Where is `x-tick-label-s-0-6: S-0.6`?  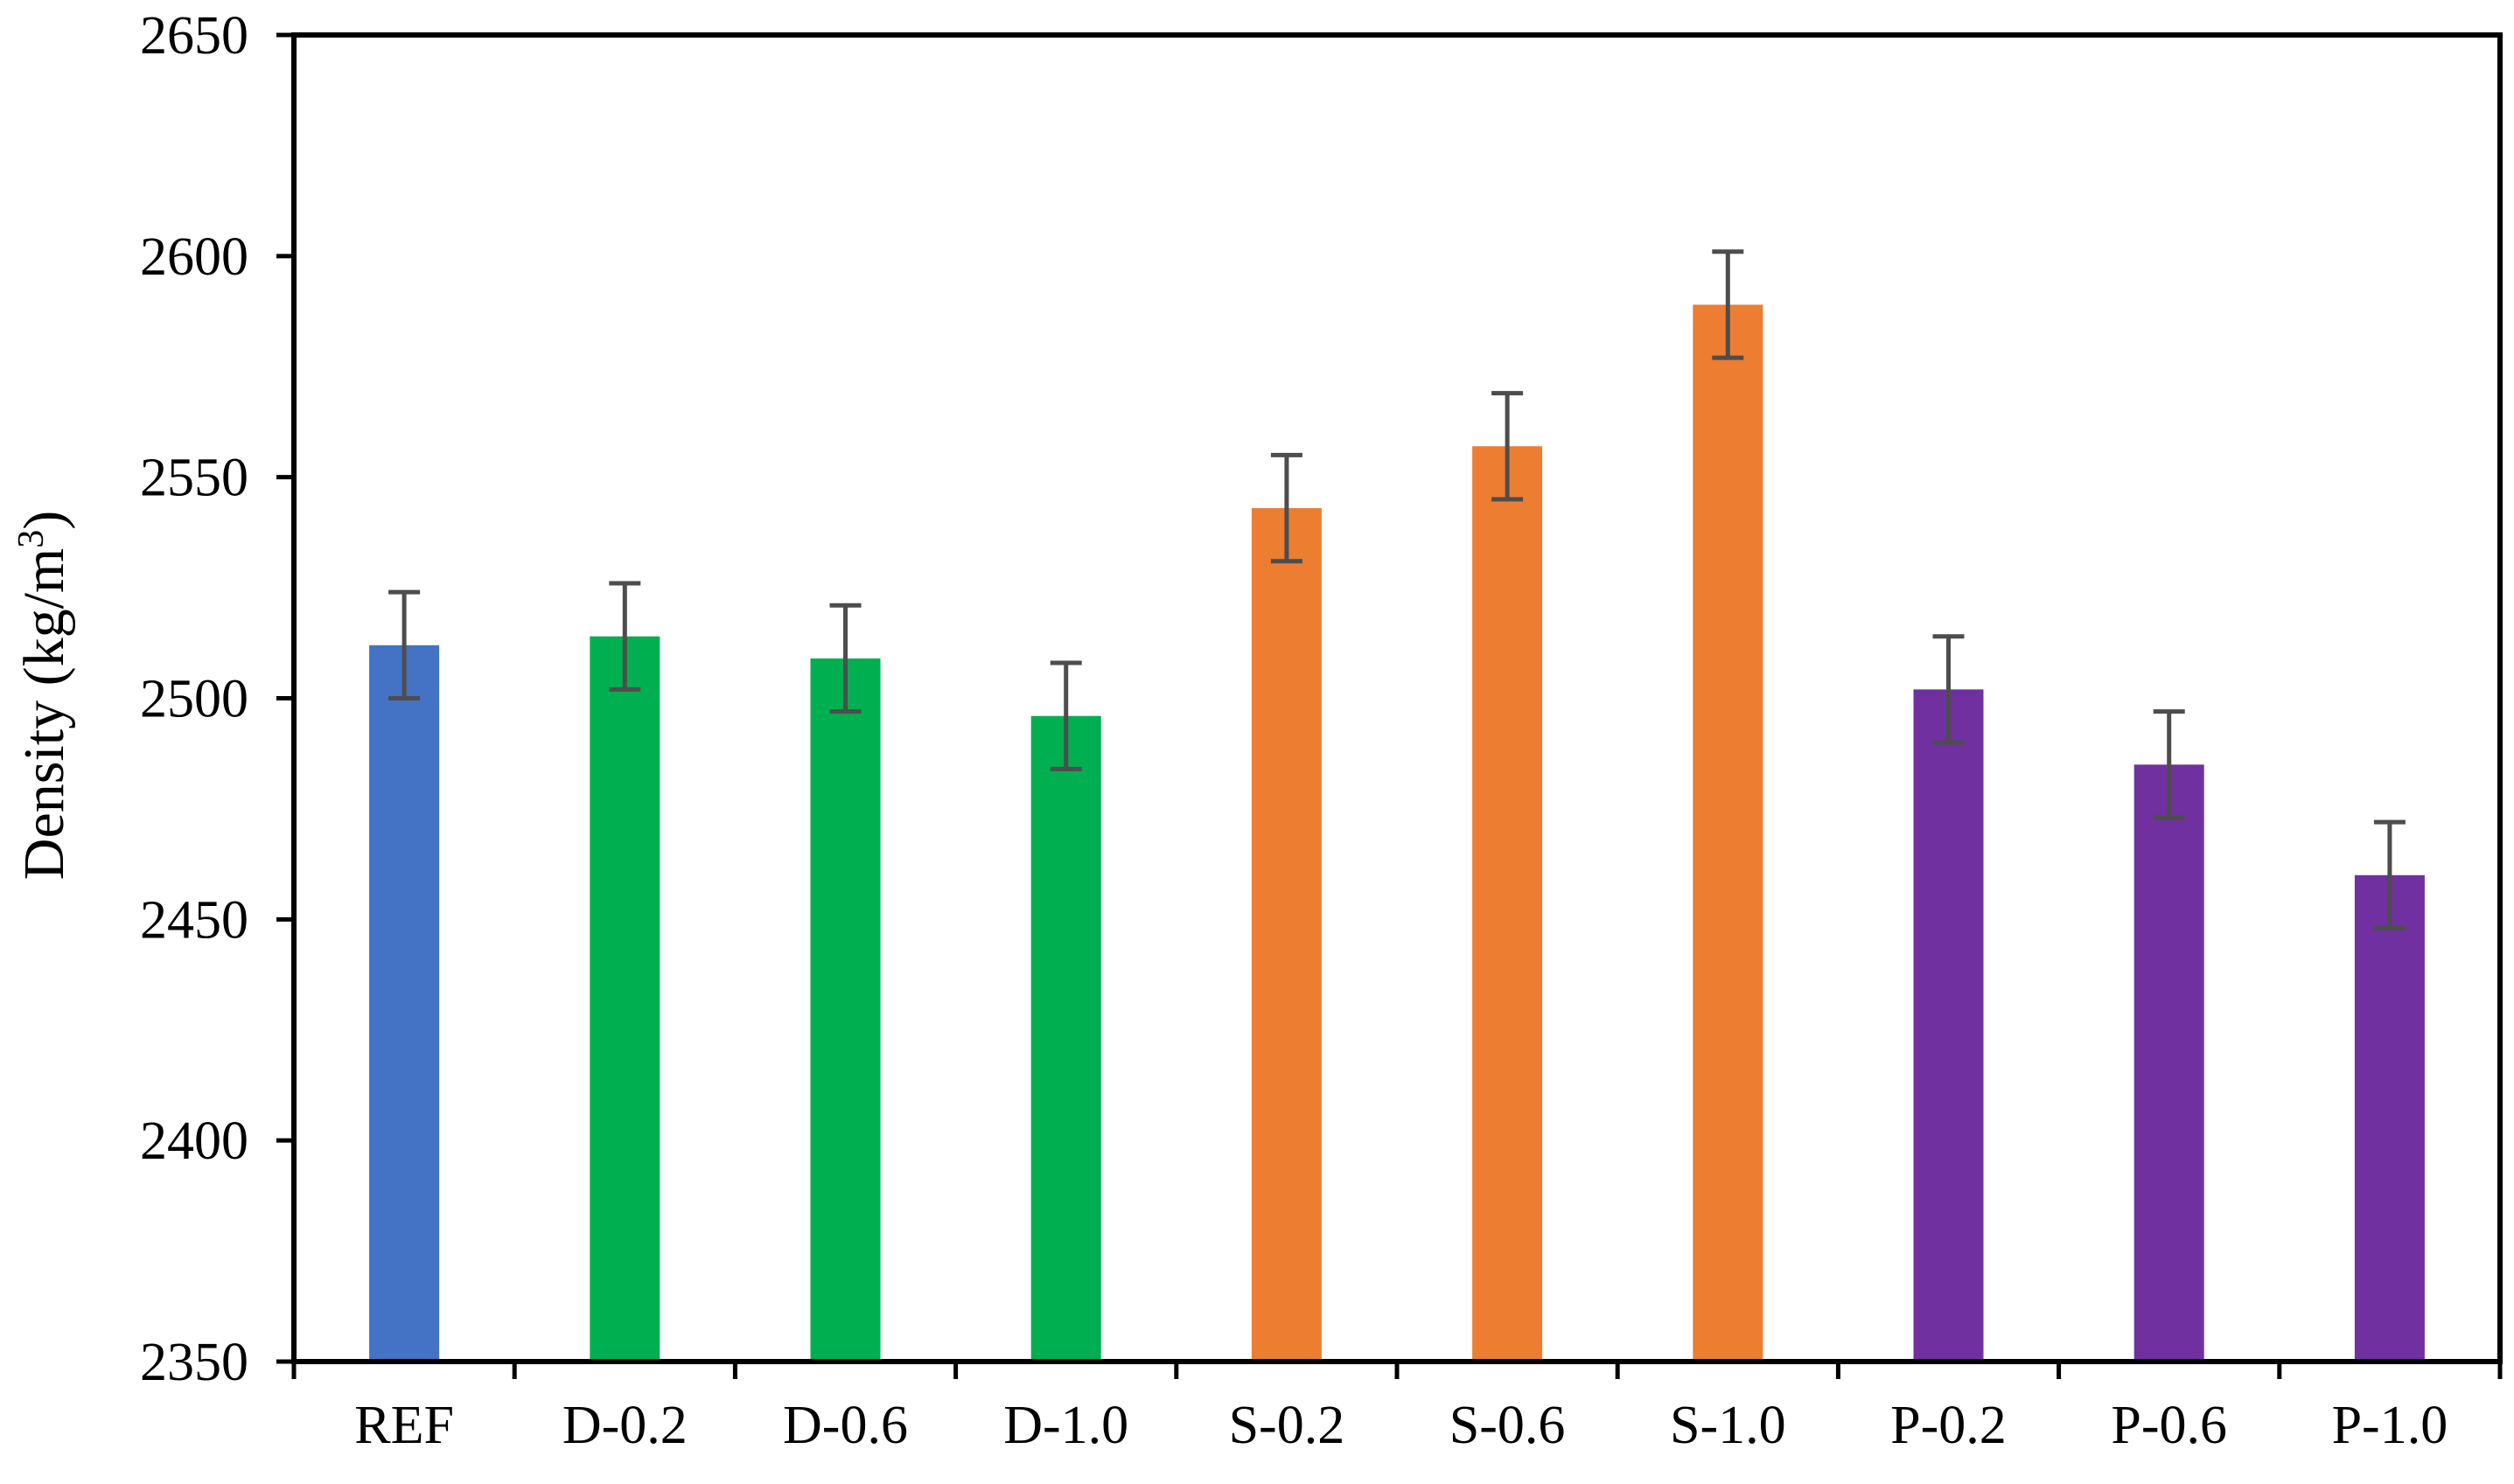 x-tick-label-s-0-6: S-0.6 is located at coordinates (1508, 1425).